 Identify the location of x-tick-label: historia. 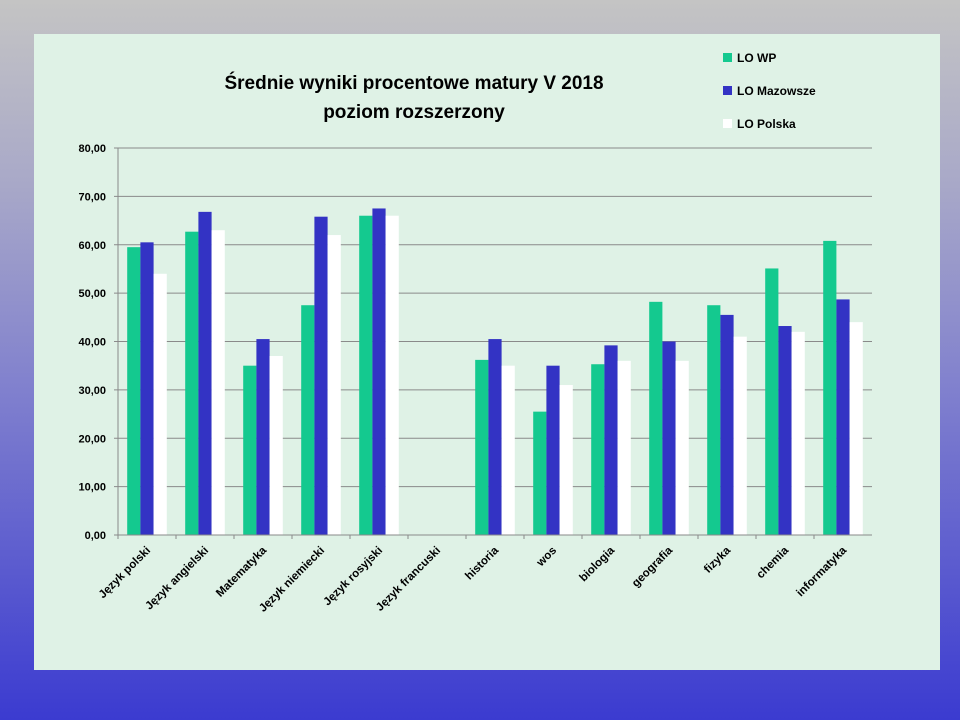
(482, 563).